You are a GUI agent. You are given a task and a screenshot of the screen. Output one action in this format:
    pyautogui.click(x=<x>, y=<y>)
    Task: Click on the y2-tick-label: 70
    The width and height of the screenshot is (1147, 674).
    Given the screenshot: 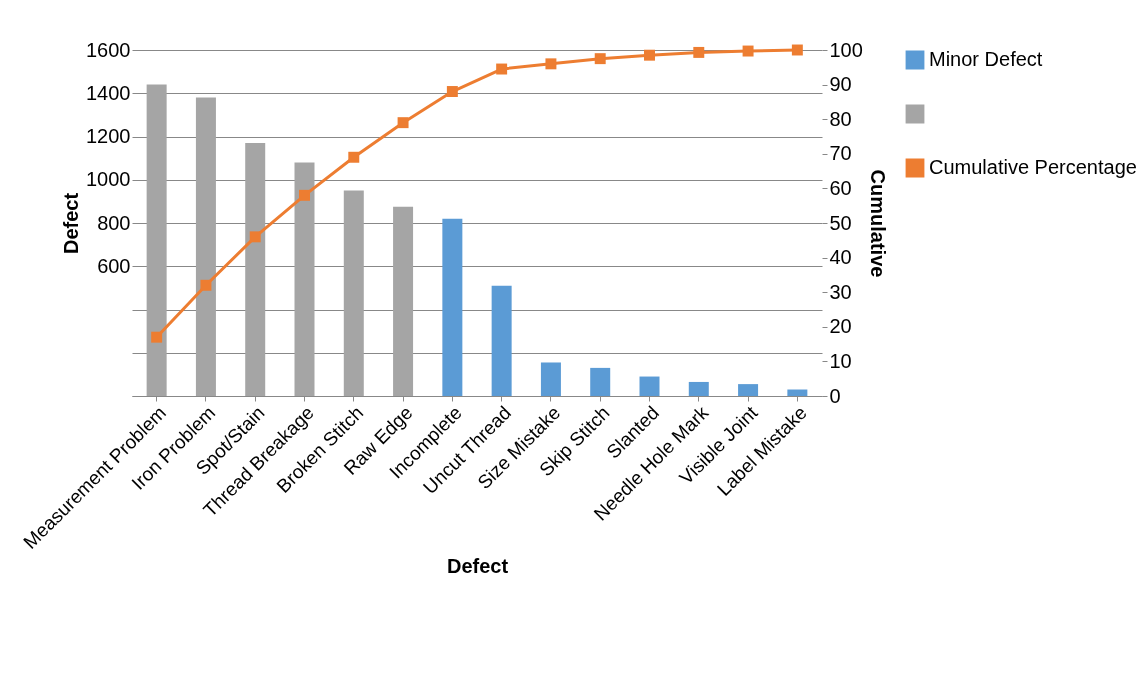 What is the action you would take?
    pyautogui.click(x=840, y=153)
    